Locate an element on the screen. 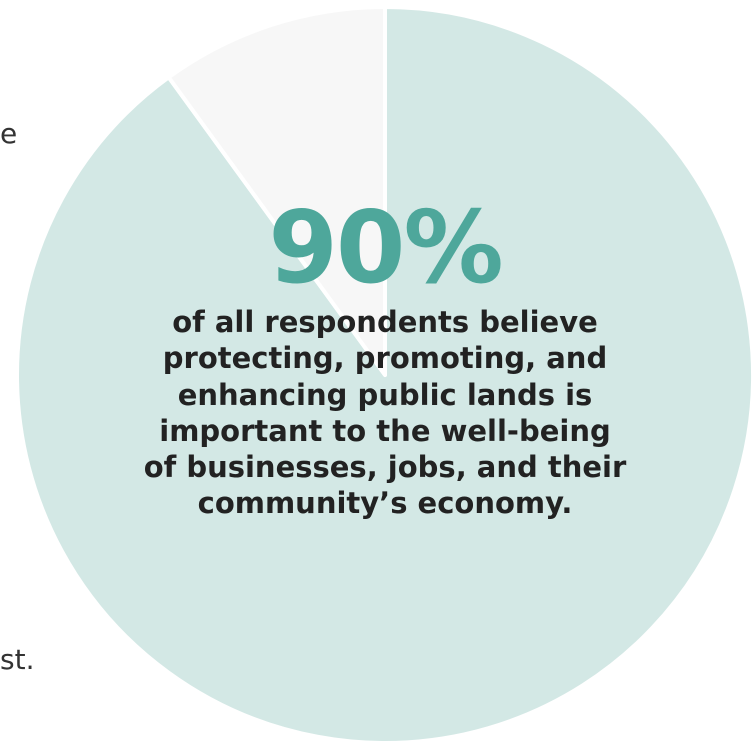 This screenshot has height=742, width=754. caption-line: of all respondents believe is located at coordinates (385, 322).